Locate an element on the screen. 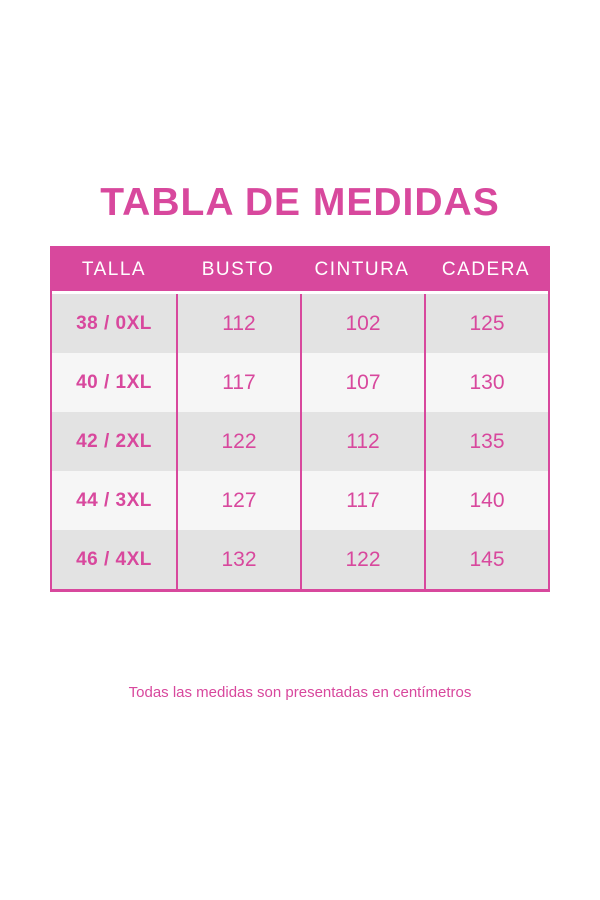  busto-cell: 127 is located at coordinates (238, 500).